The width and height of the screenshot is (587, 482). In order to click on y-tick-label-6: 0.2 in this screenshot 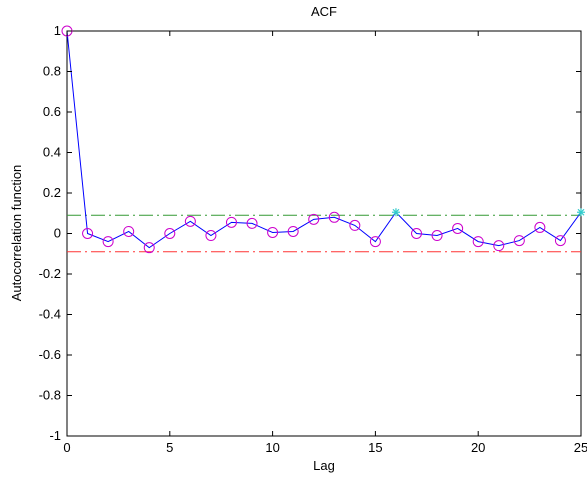, I will do `click(52, 192)`.